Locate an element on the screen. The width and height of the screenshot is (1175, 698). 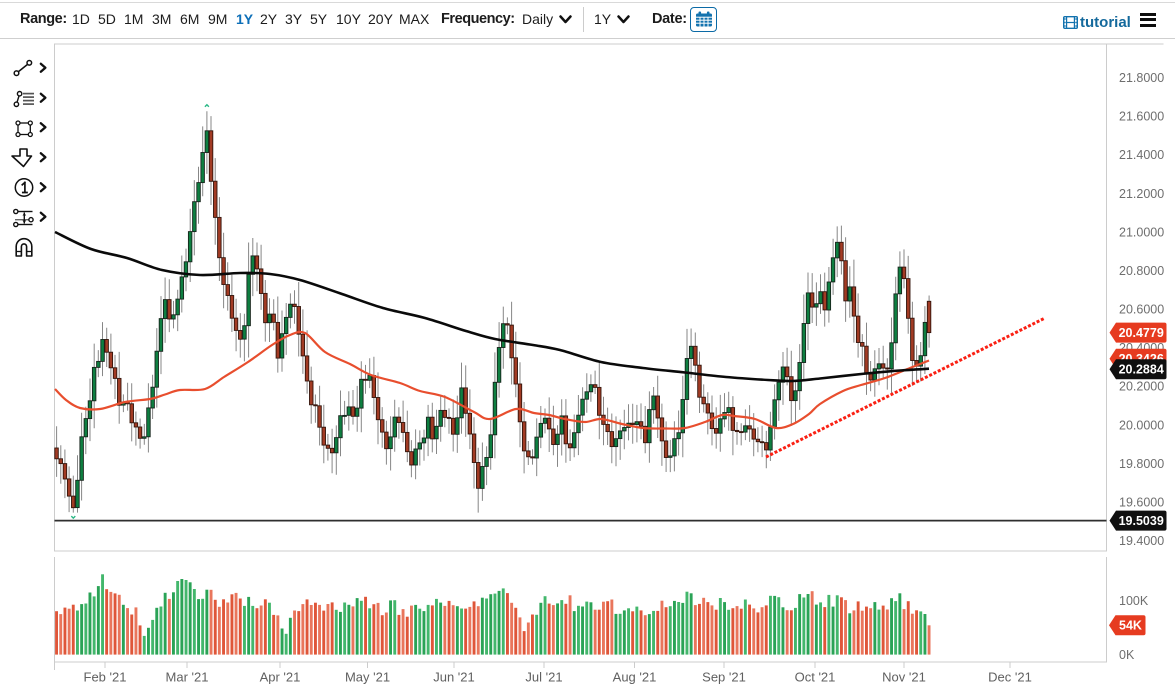
svg-text: 20.6000 is located at coordinates (1141, 310).